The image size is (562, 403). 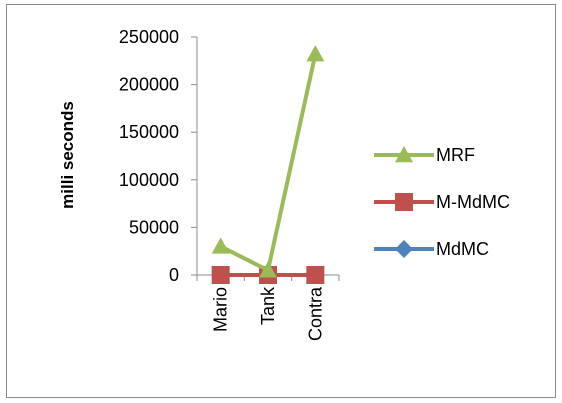 I want to click on legend-item: MRF, so click(x=424, y=155).